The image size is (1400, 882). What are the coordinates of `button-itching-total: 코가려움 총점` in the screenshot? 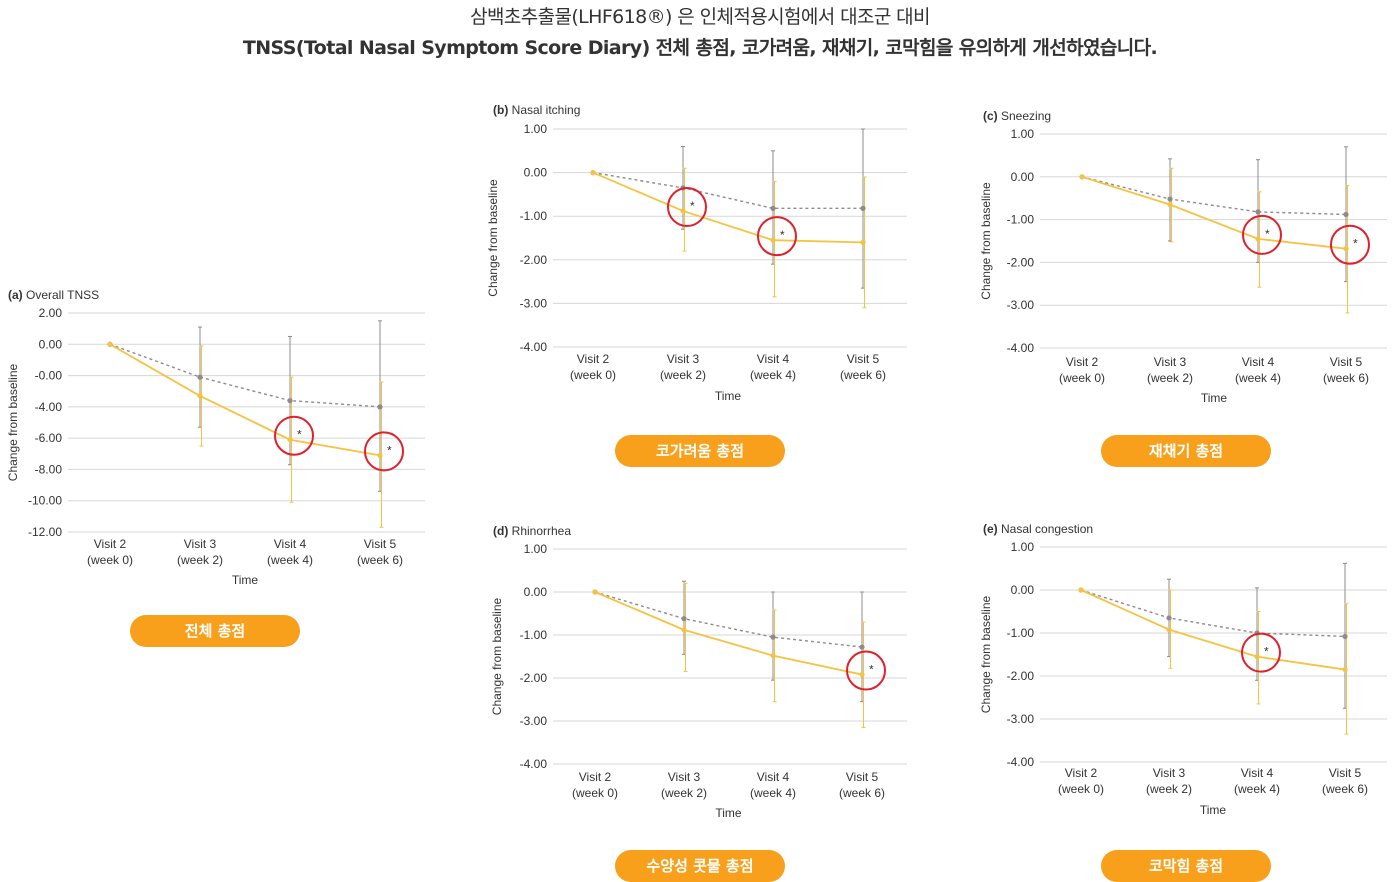 It's located at (700, 451).